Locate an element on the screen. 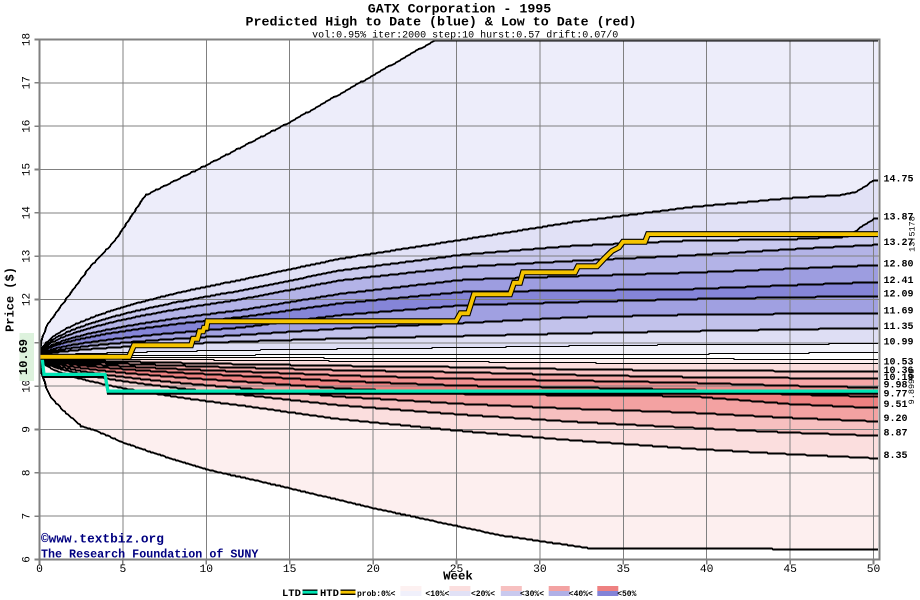  svg-text:The Research Foundation of SUN: The Research Foundation of SUNY is located at coordinates (149, 554).